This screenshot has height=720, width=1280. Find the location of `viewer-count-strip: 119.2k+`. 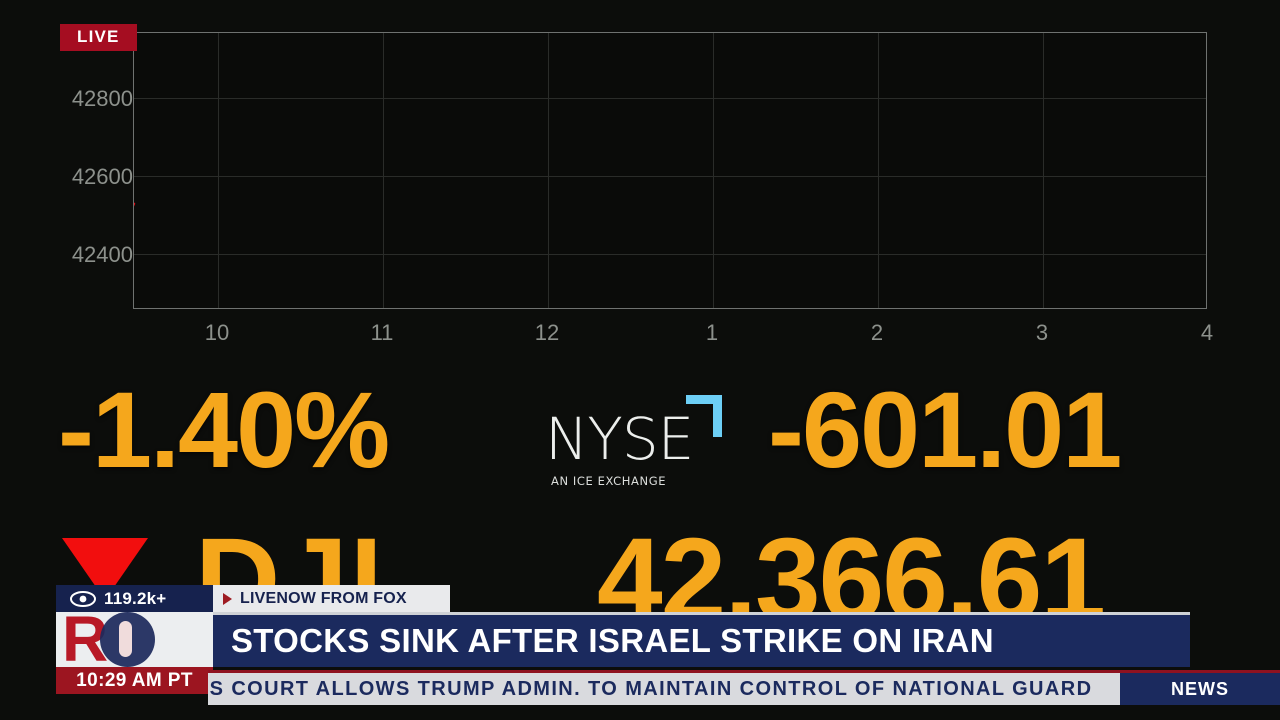

viewer-count-strip: 119.2k+ is located at coordinates (134, 598).